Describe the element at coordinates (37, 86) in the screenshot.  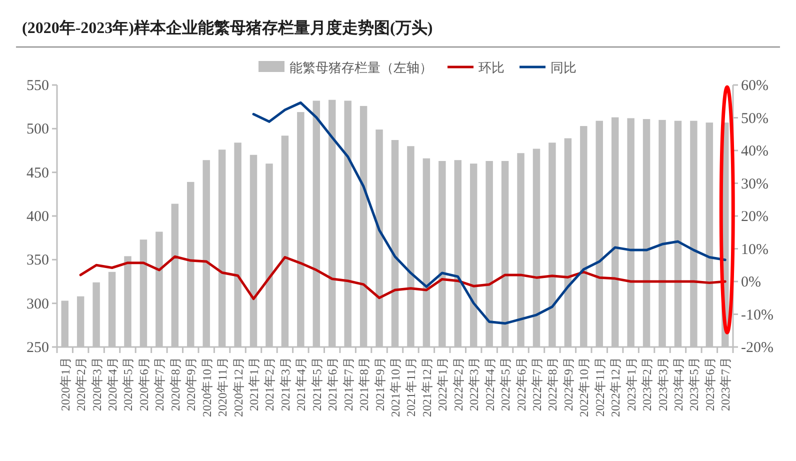
I see `y-tick-label: 550` at that location.